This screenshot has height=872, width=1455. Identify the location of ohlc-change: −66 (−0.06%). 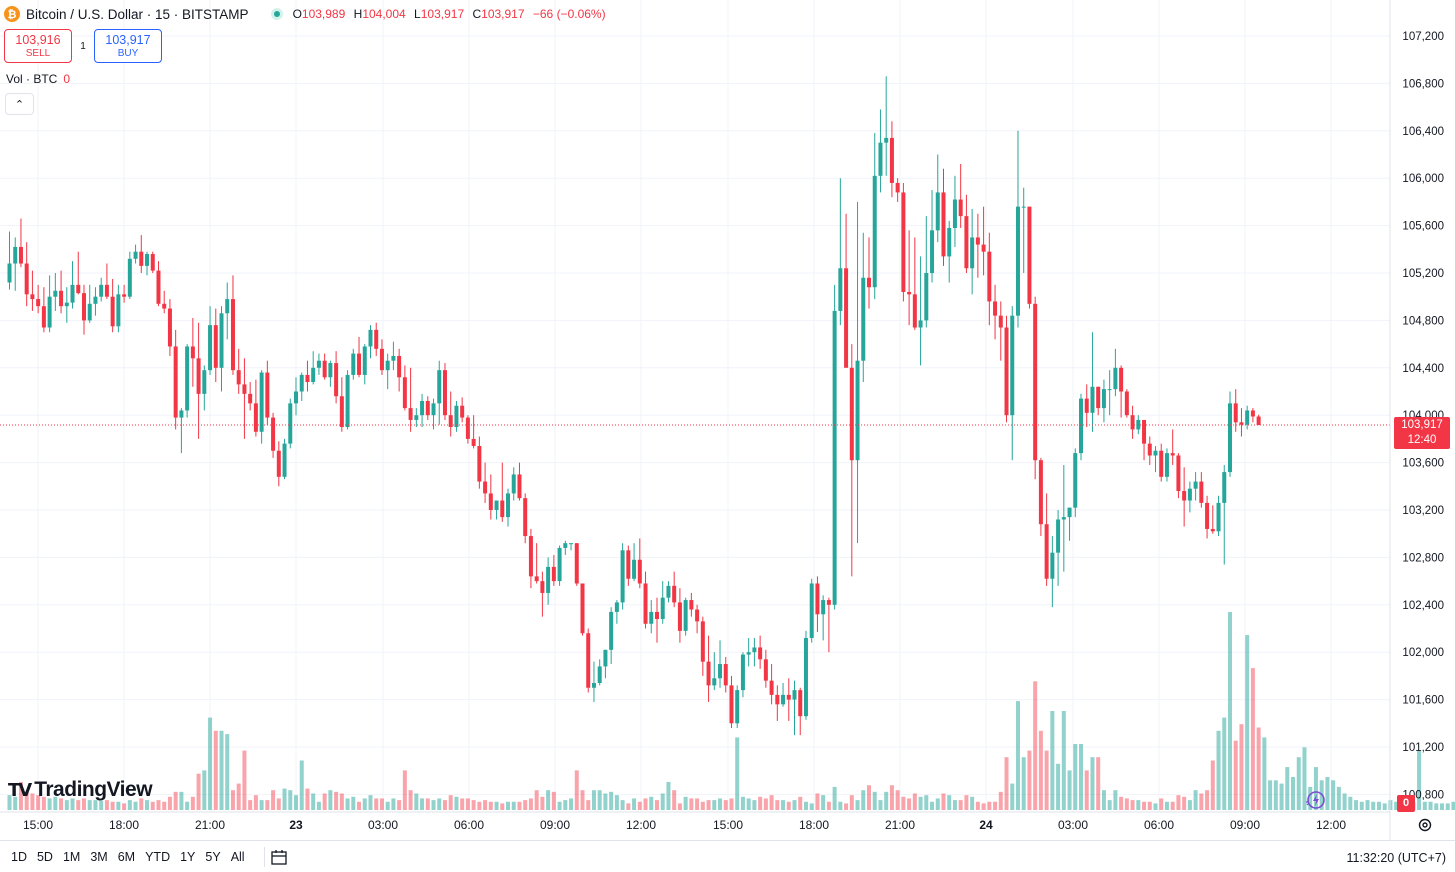
(569, 14).